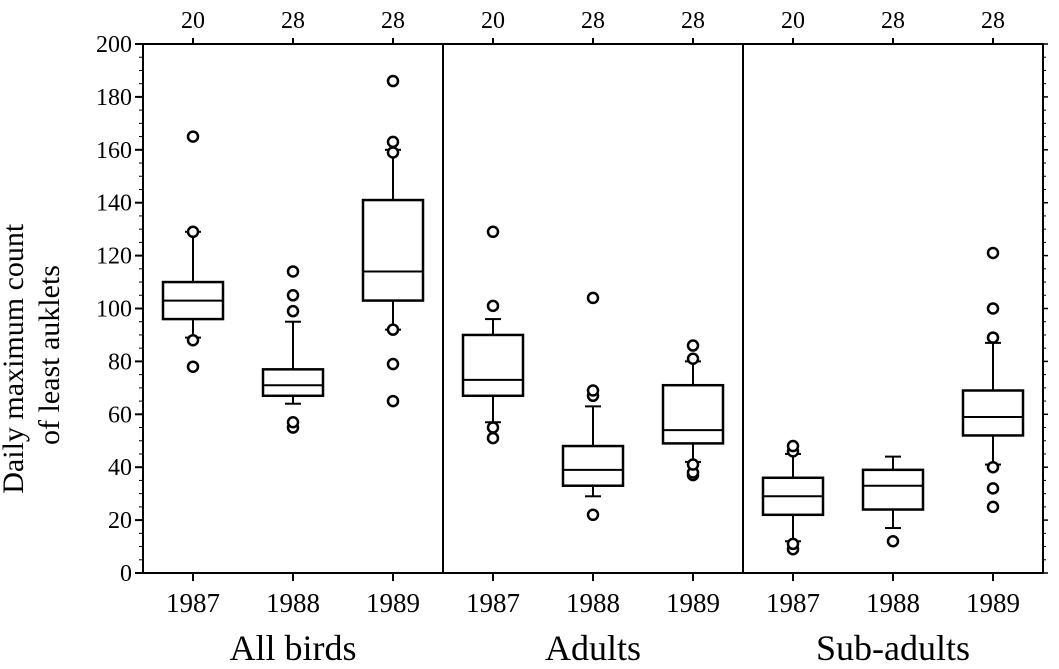 The image size is (1059, 669). What do you see at coordinates (114, 45) in the screenshot?
I see `y-tick-label: 200` at bounding box center [114, 45].